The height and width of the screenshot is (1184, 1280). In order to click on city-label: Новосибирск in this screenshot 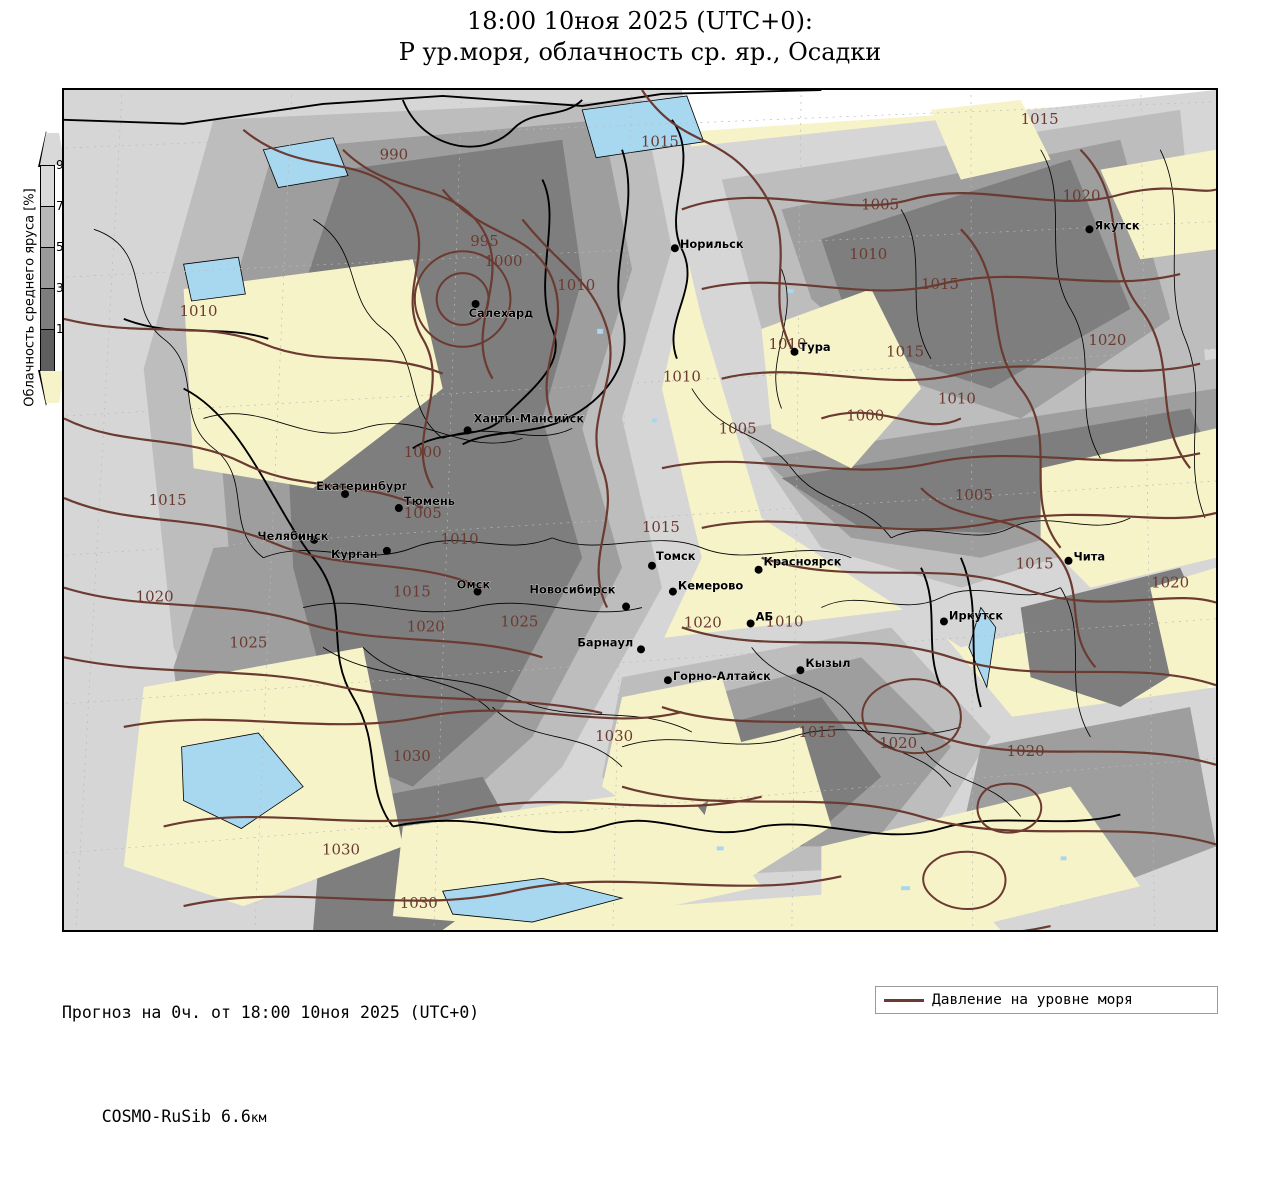, I will do `click(572, 590)`.